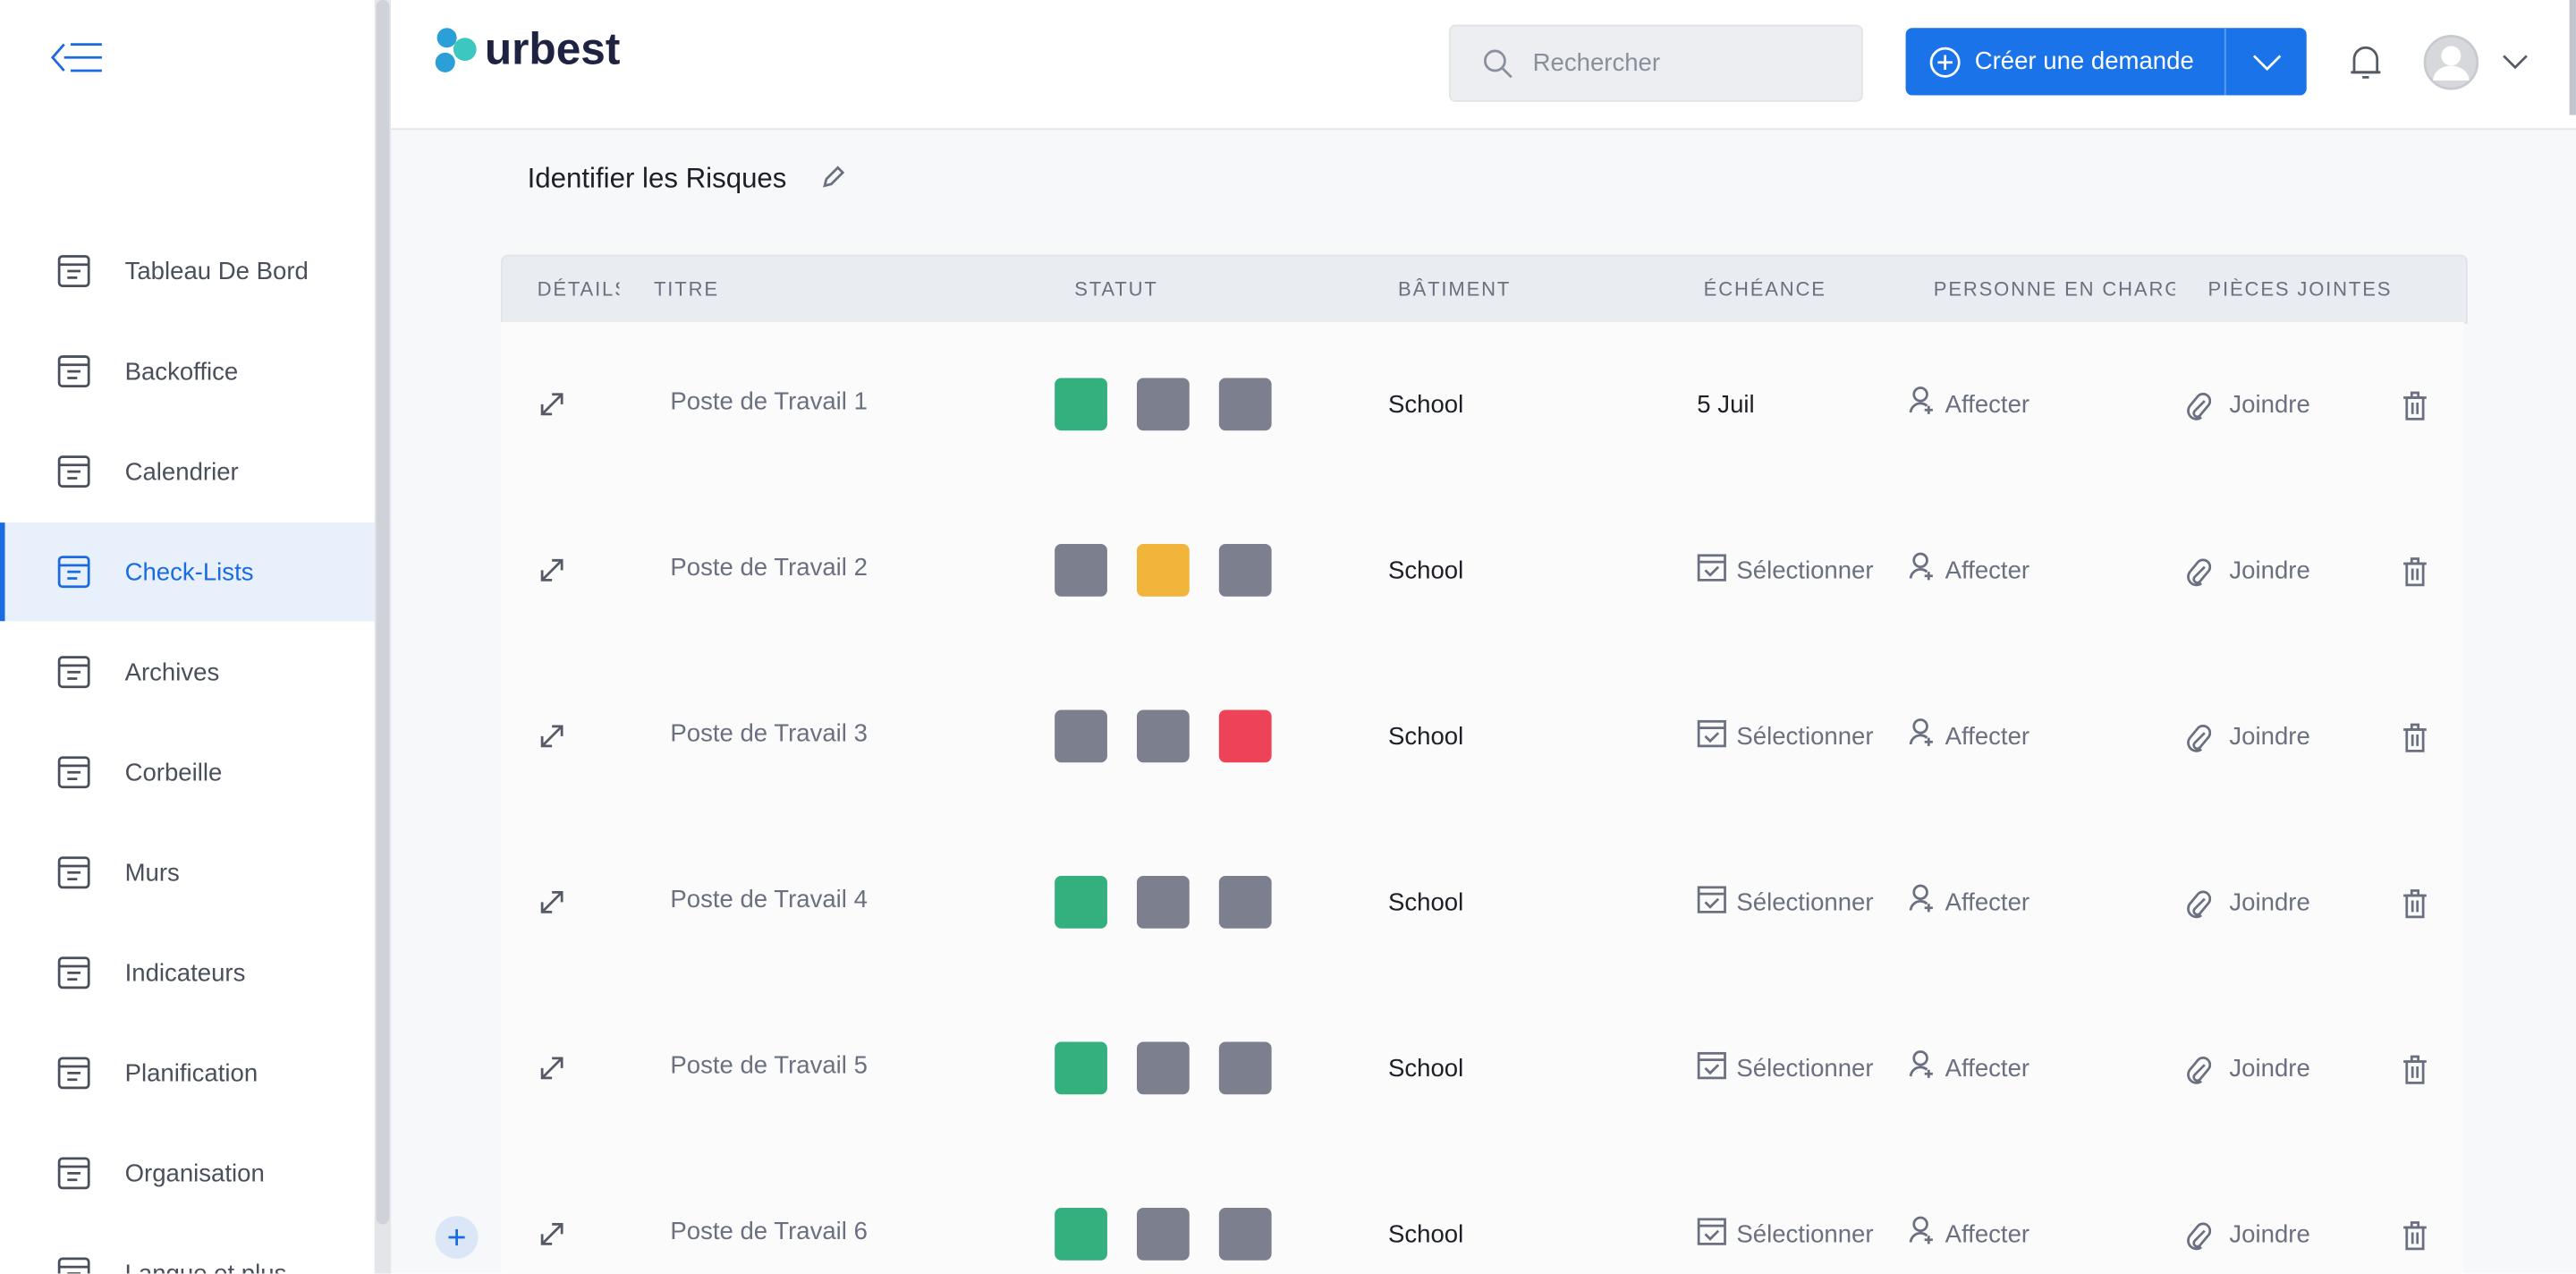 The height and width of the screenshot is (1274, 2576). What do you see at coordinates (1655, 63) in the screenshot?
I see `search-box: Rechercher` at bounding box center [1655, 63].